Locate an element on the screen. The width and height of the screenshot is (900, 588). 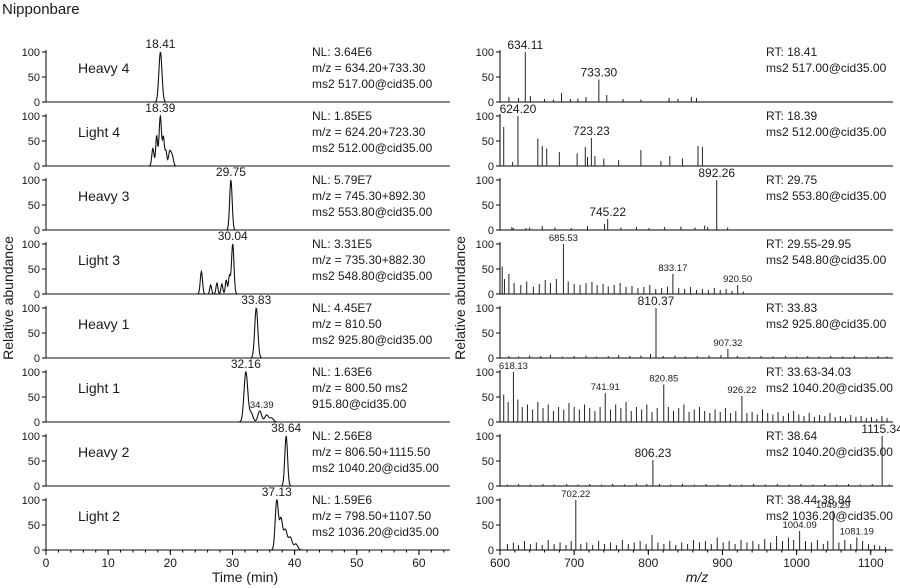
panel-name: Heavy 3 is located at coordinates (104, 196).